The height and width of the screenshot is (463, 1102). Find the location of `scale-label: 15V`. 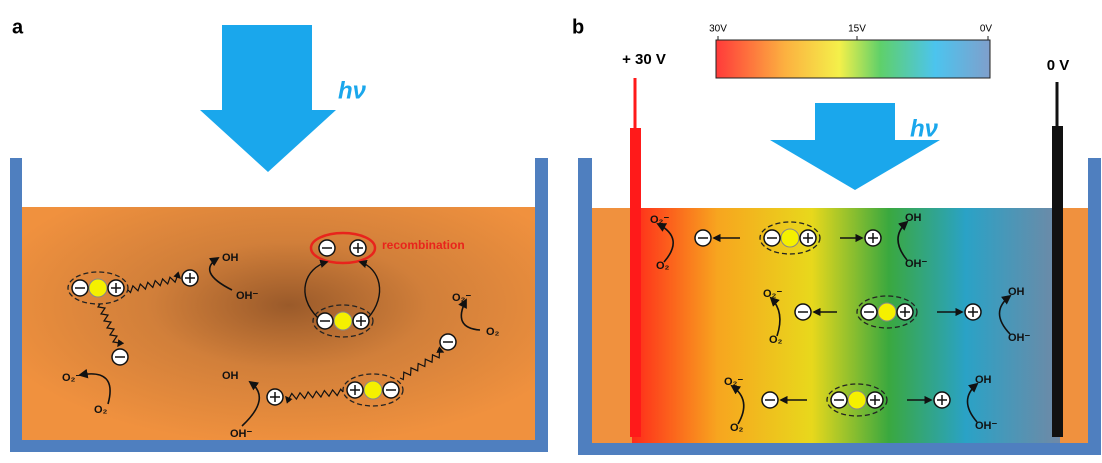

scale-label: 15V is located at coordinates (857, 29).